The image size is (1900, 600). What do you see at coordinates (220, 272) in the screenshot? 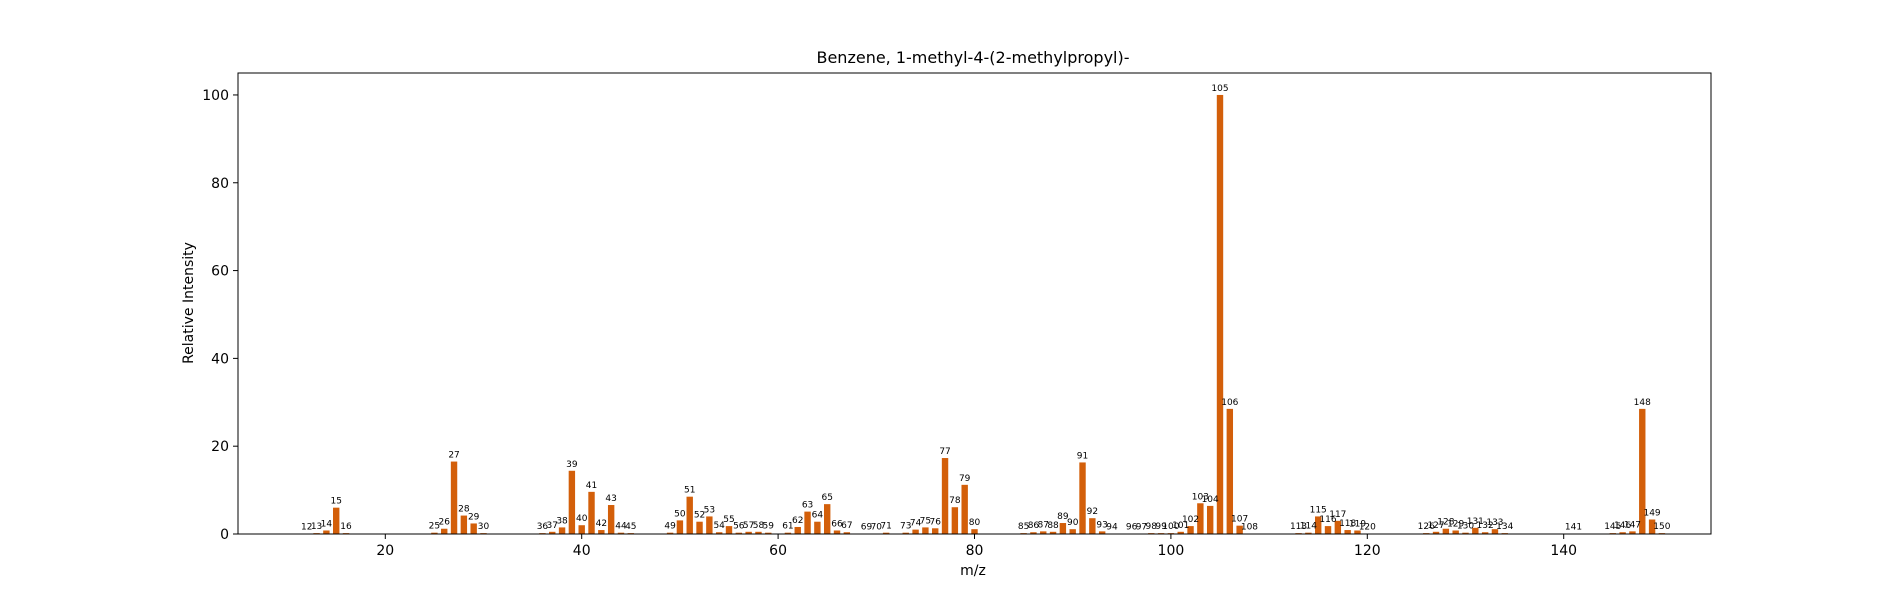
I see `y-tick-label: 60` at bounding box center [220, 272].